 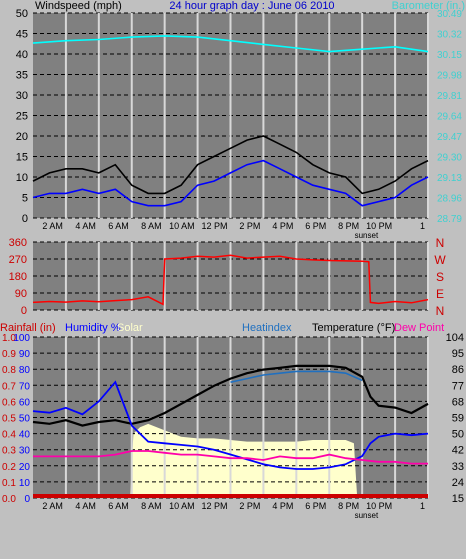 What do you see at coordinates (78, 6) in the screenshot?
I see `windspeed-axis-label: Windspeed (mph)` at bounding box center [78, 6].